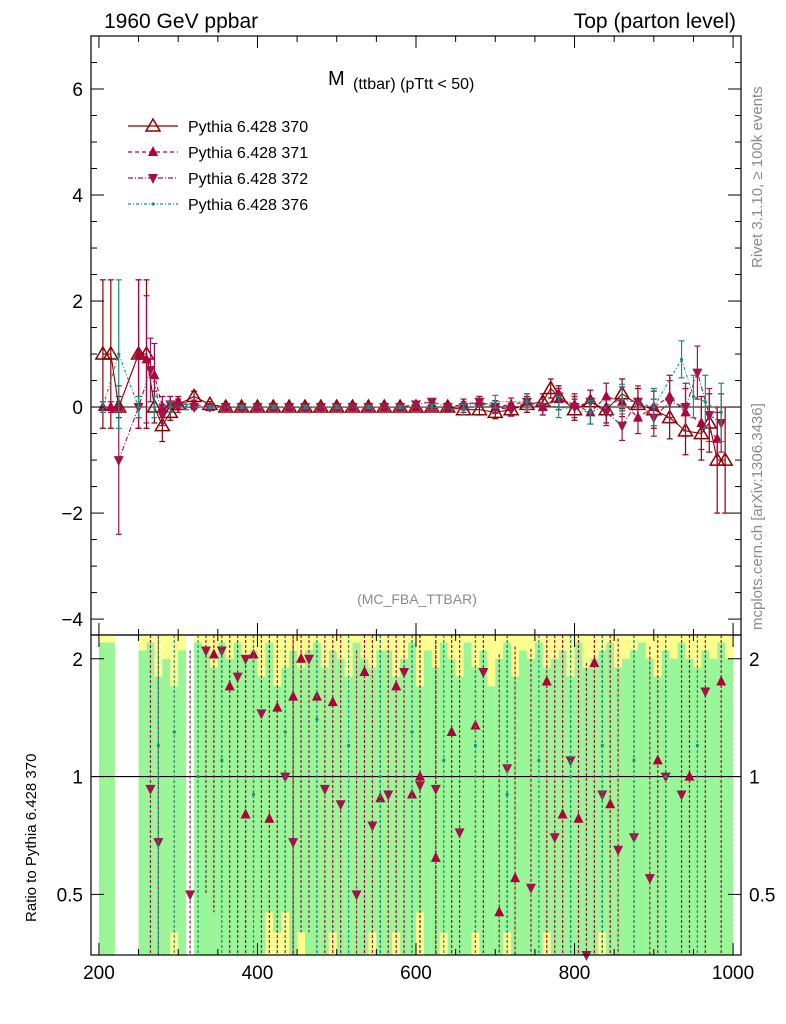 This screenshot has width=786, height=1024. What do you see at coordinates (733, 973) in the screenshot?
I see `xtick-label: 1000` at bounding box center [733, 973].